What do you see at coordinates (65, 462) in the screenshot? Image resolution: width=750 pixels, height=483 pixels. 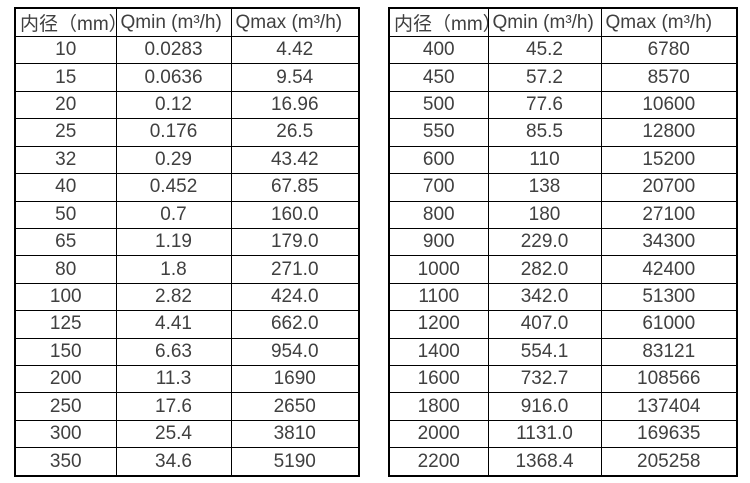 I see `table-cell: 350` at bounding box center [65, 462].